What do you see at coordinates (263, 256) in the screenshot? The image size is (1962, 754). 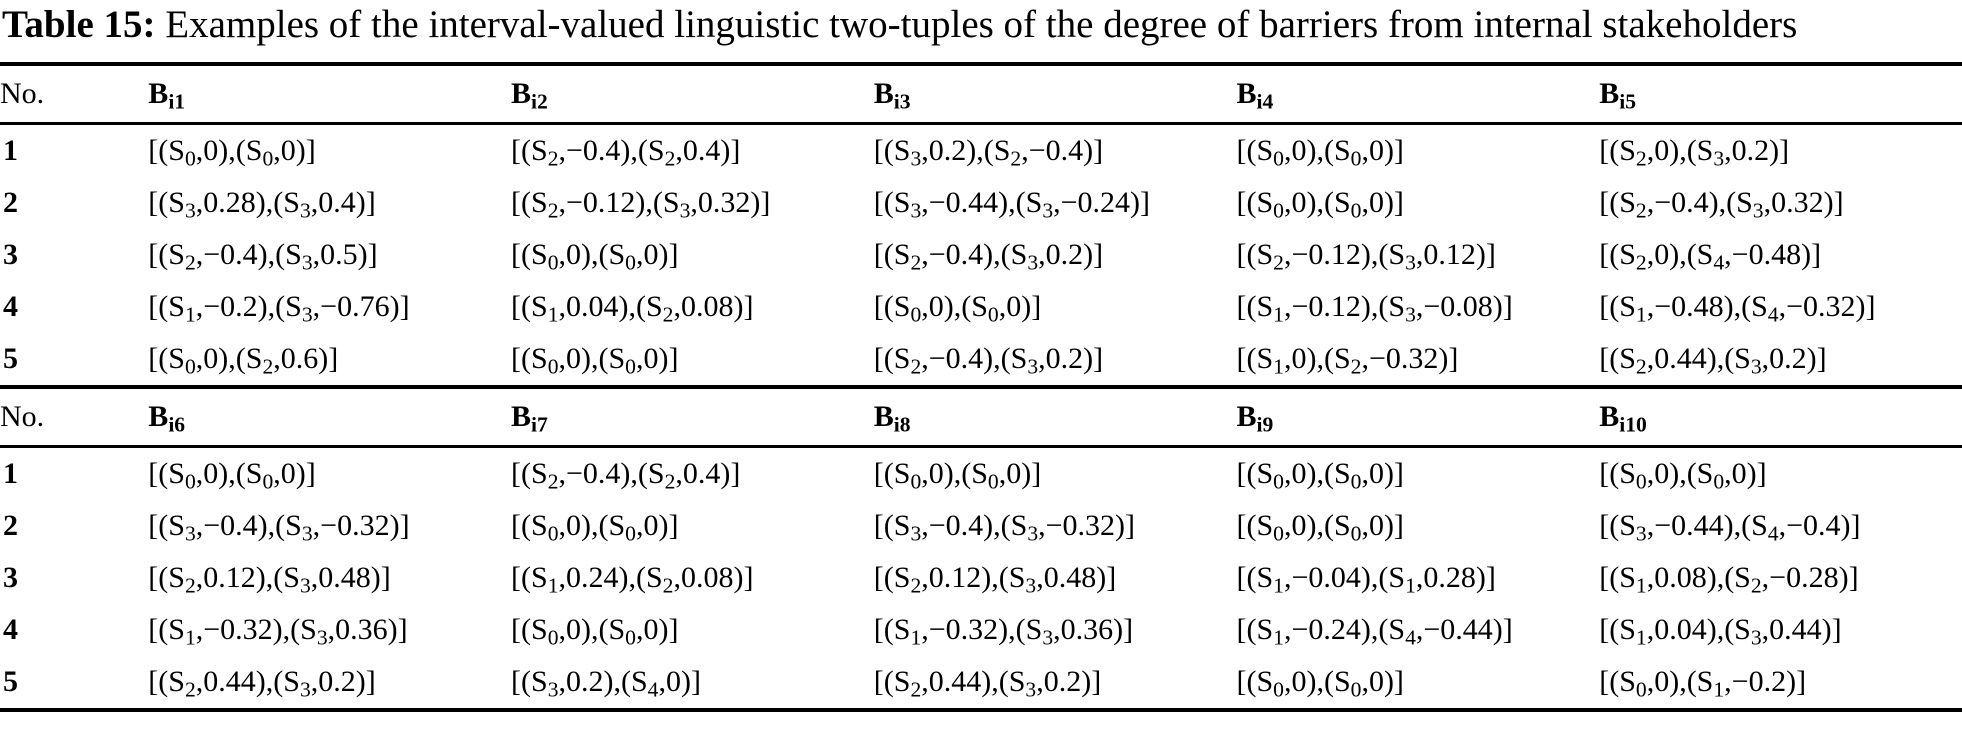 I see `table-cell: [(S2,−0.4),(S3,0.5)]` at bounding box center [263, 256].